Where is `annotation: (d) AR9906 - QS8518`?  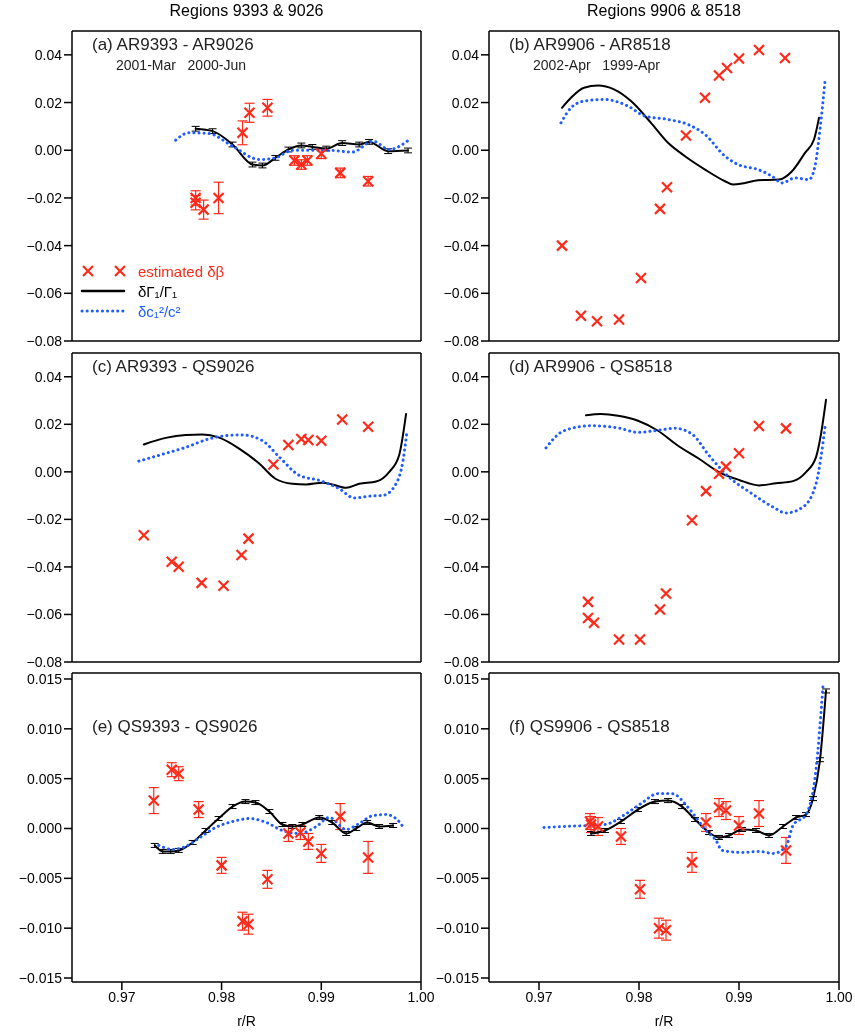 annotation: (d) AR9906 - QS8518 is located at coordinates (591, 367).